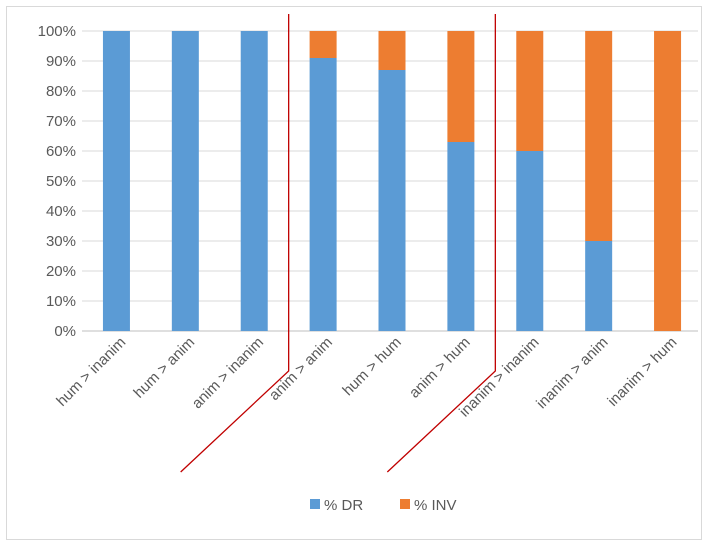 The width and height of the screenshot is (709, 546). I want to click on x-tick-label: inanim > hum, so click(642, 372).